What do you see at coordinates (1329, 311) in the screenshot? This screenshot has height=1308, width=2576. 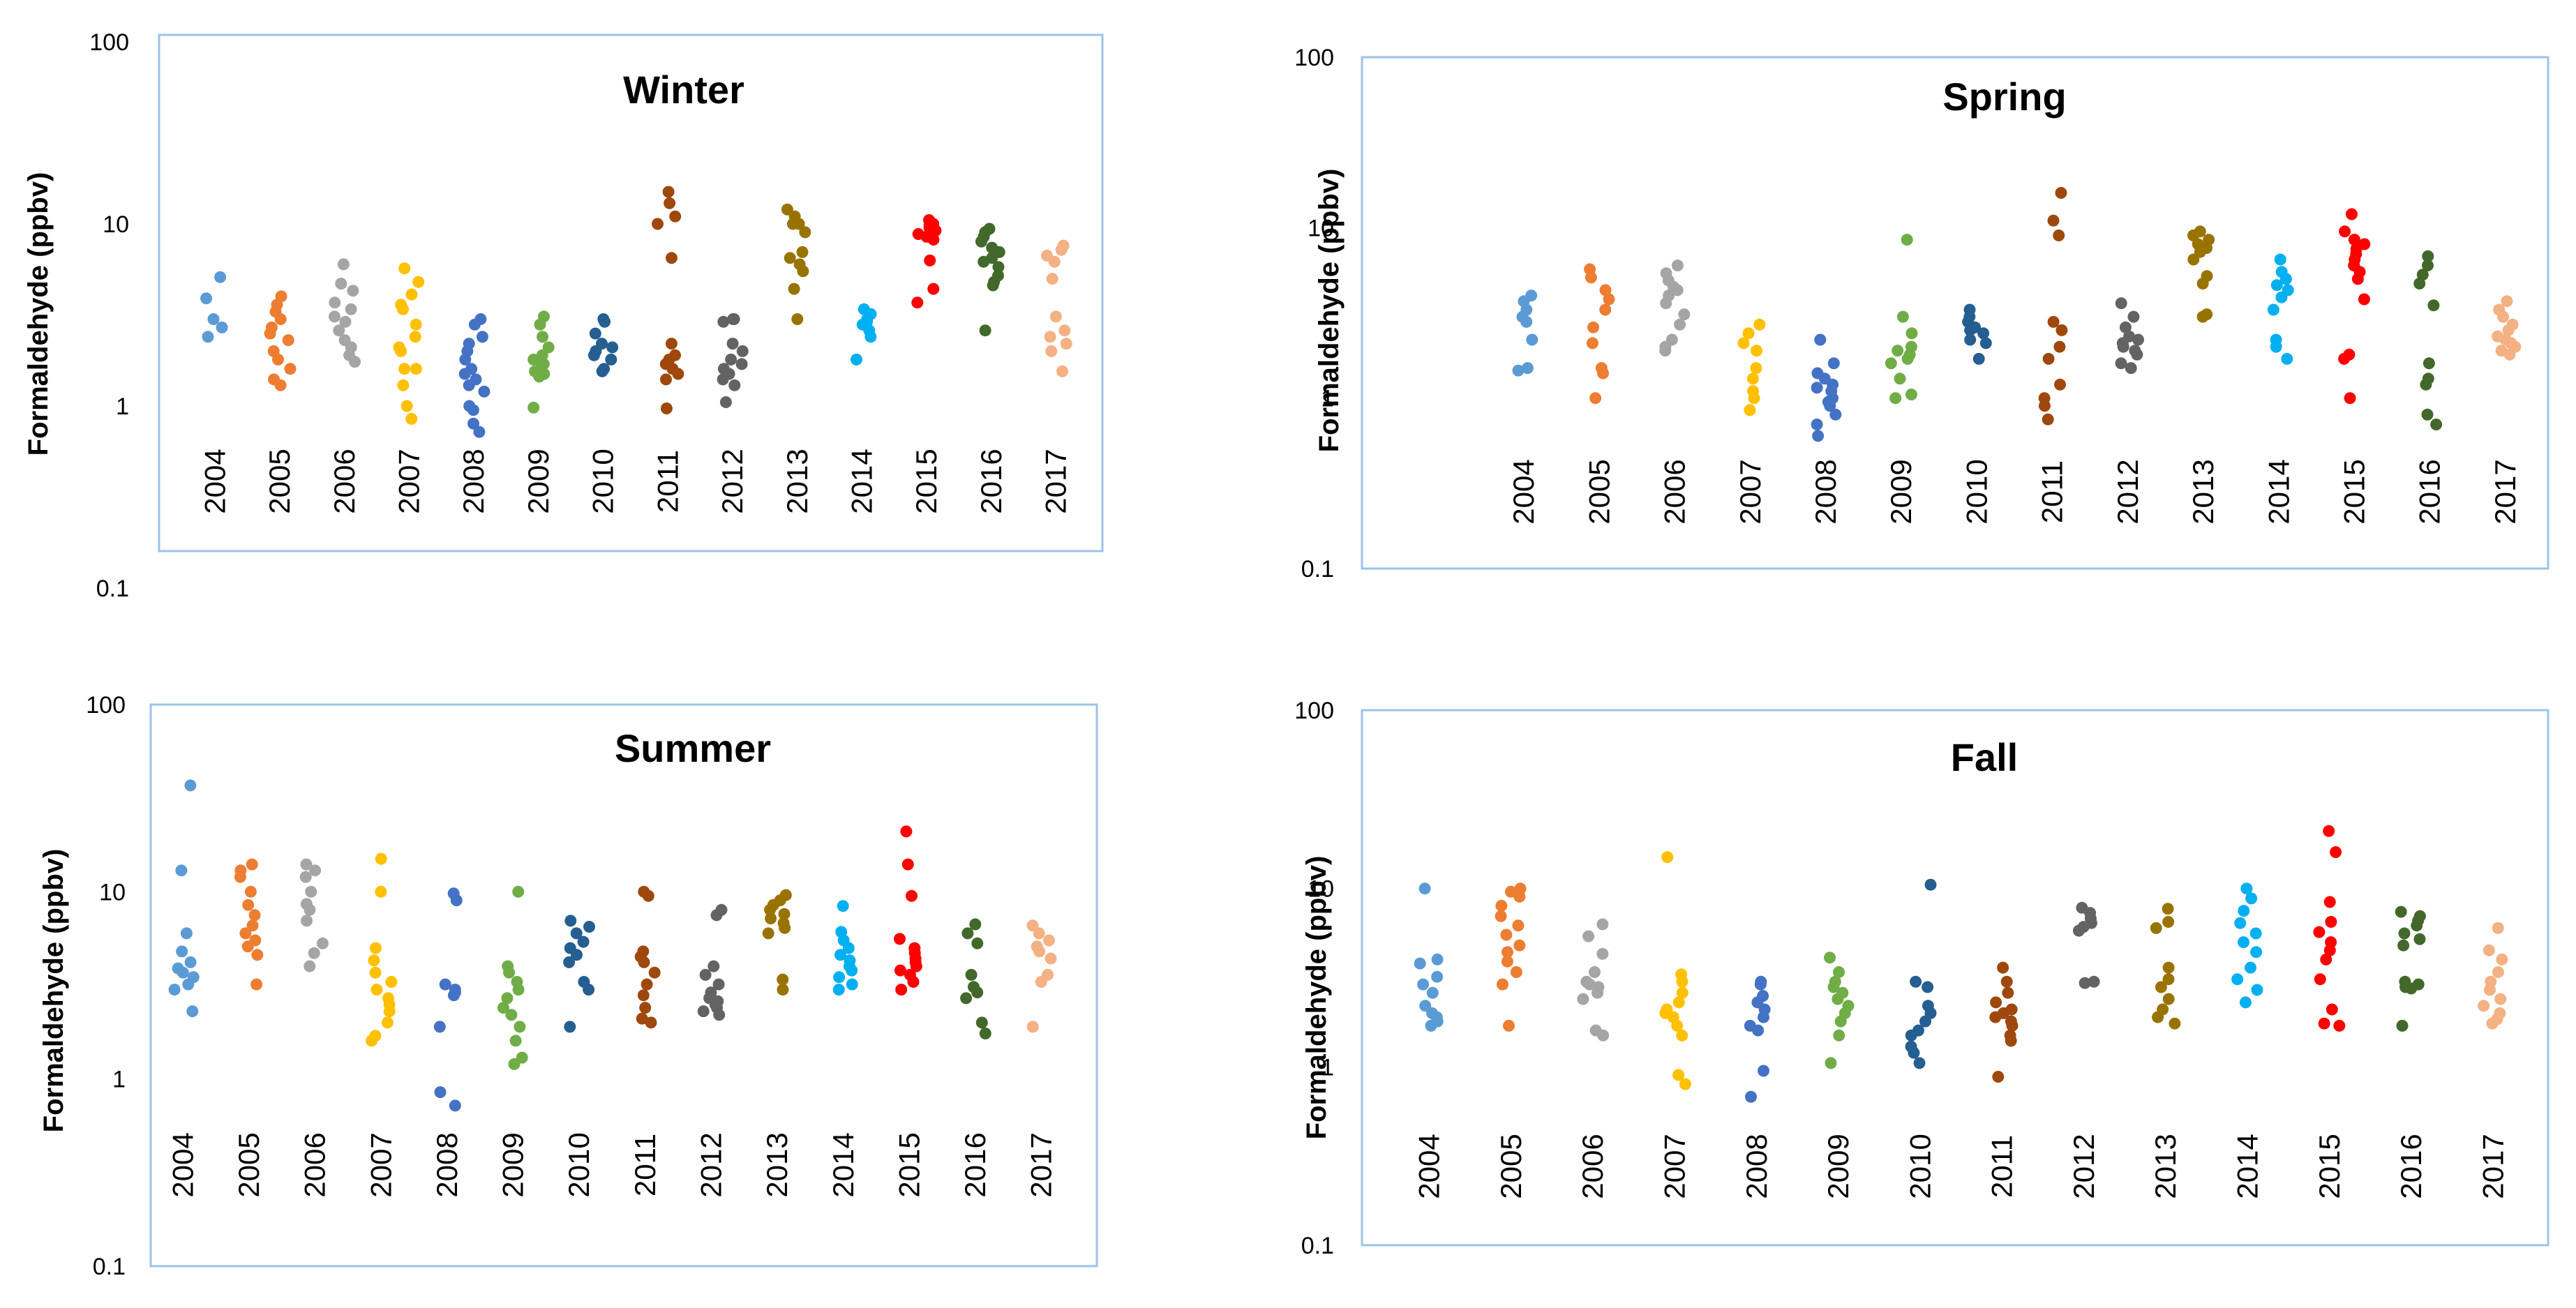 I see `y-axis-label: Formaldehyde (ppbv)` at bounding box center [1329, 311].